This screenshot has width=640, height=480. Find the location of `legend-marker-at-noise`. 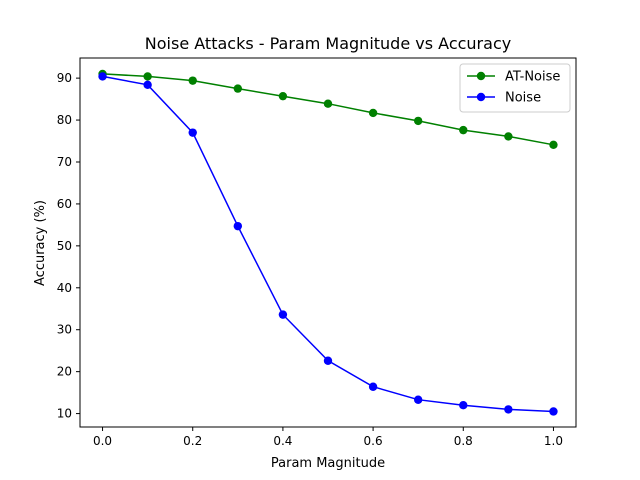

legend-marker-at-noise is located at coordinates (481, 76).